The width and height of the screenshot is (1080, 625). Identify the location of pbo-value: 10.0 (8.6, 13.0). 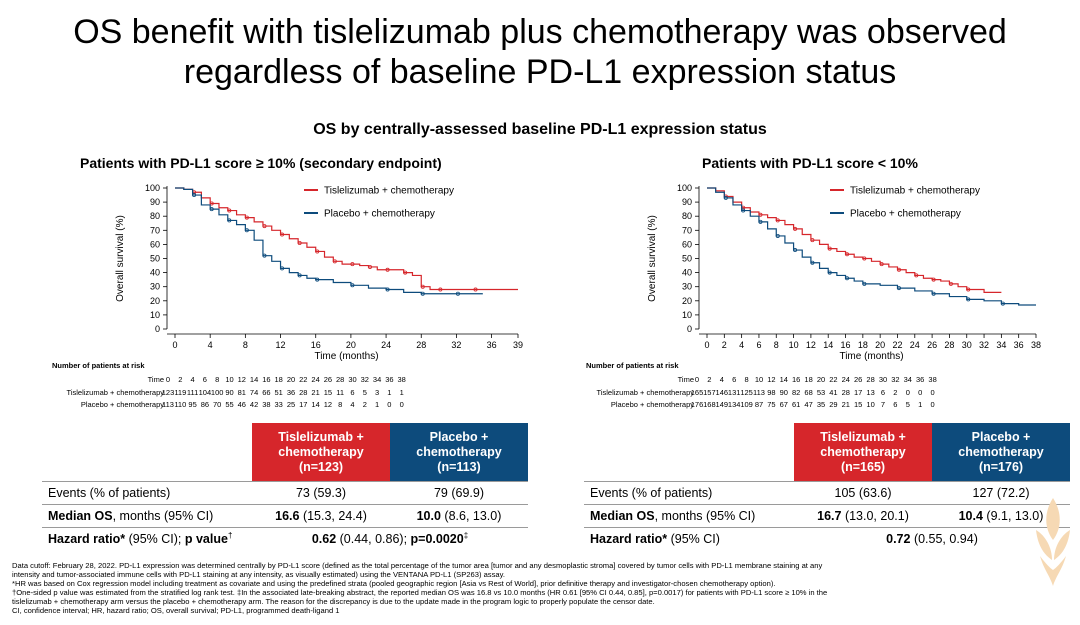
(459, 516).